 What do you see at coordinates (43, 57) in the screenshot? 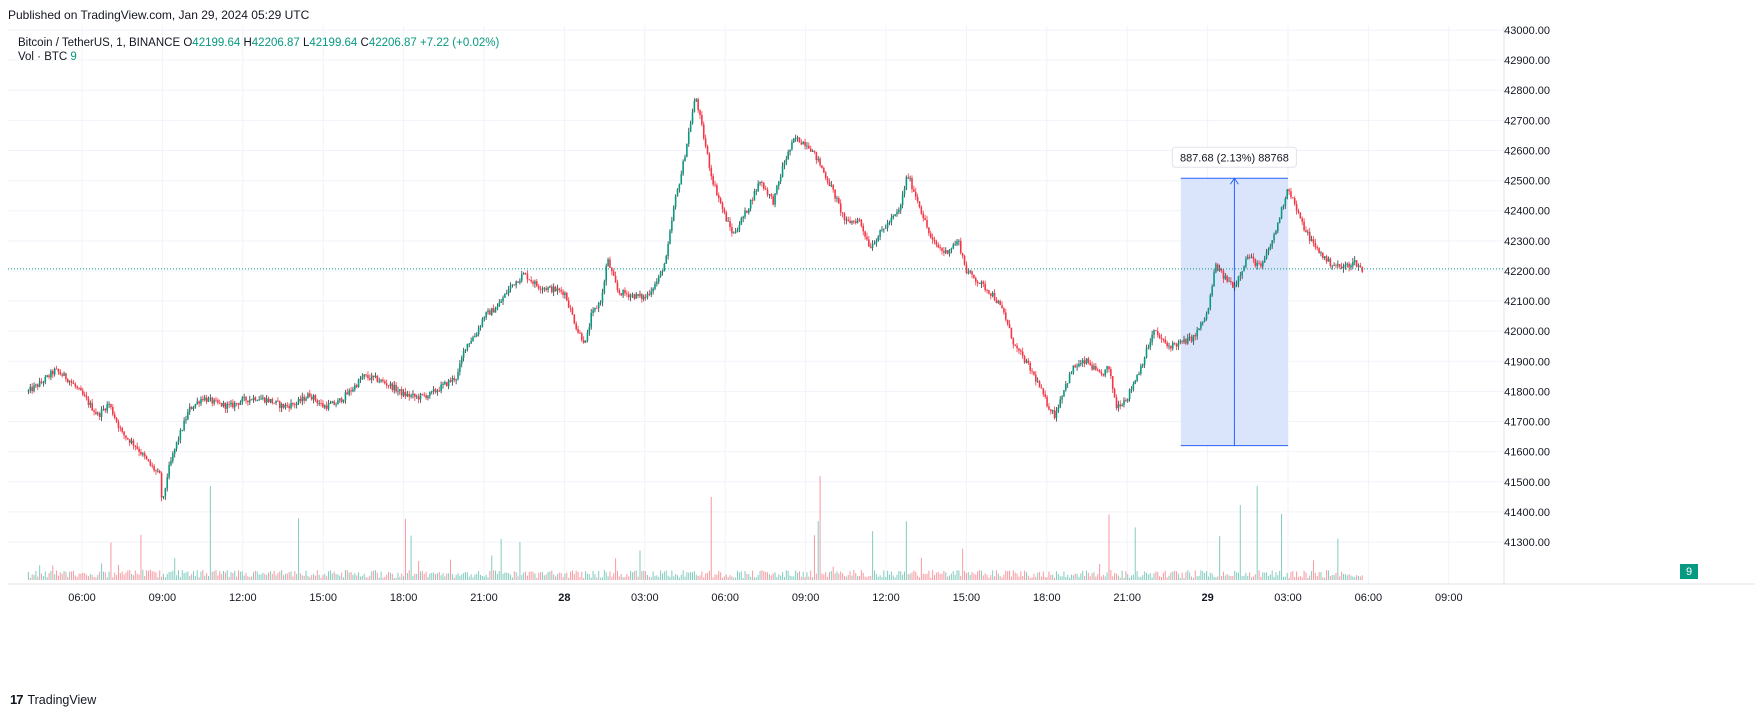
I see `volume-label: Vol · BTC` at bounding box center [43, 57].